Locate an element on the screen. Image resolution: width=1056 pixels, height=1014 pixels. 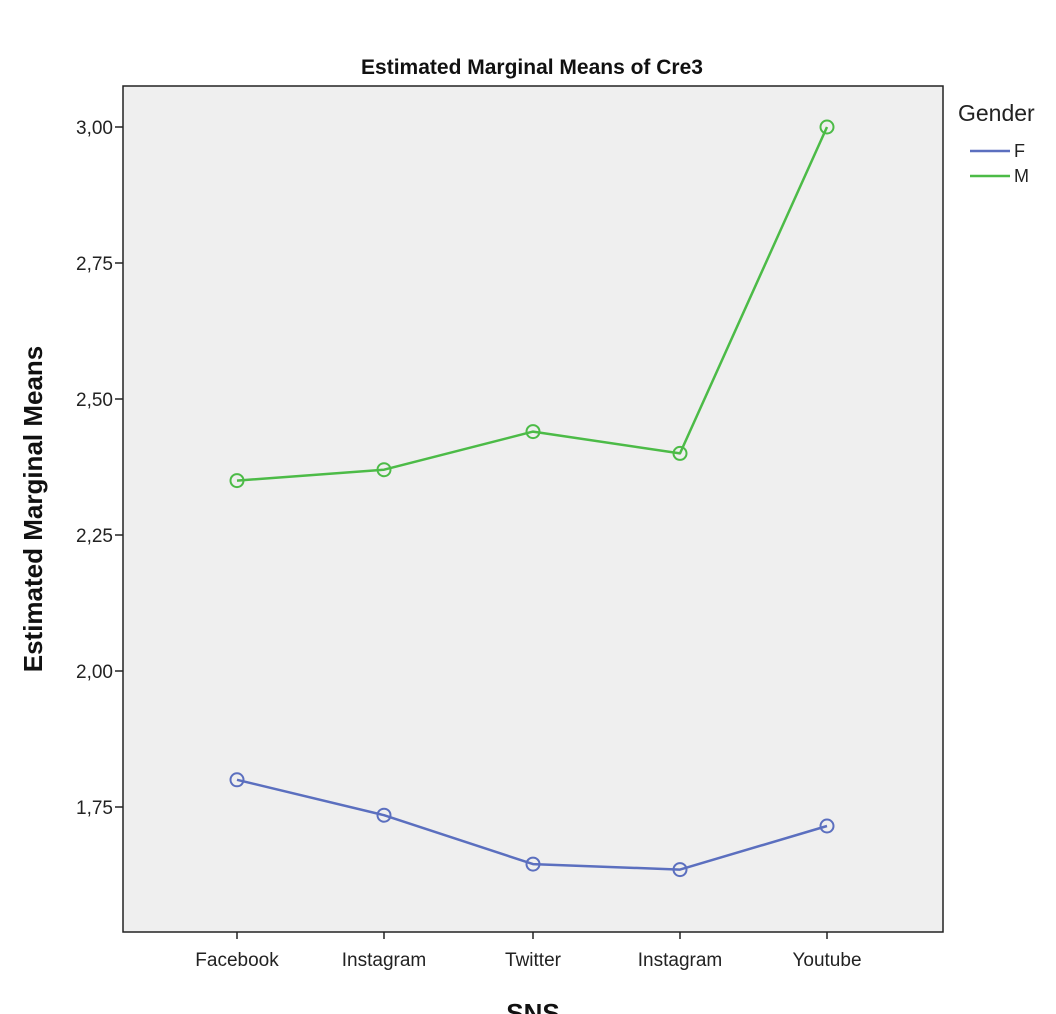
legend-title: Gender is located at coordinates (996, 113).